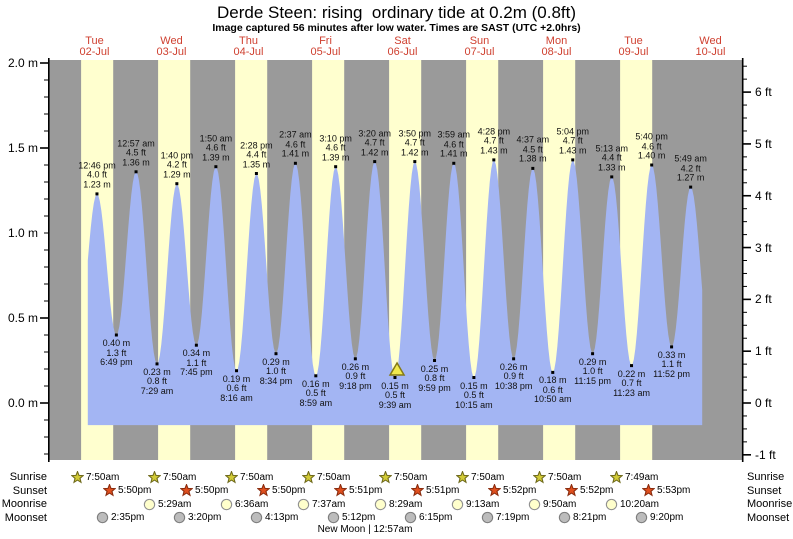  I want to click on sunrise-row-label-right: Sunrise, so click(766, 477).